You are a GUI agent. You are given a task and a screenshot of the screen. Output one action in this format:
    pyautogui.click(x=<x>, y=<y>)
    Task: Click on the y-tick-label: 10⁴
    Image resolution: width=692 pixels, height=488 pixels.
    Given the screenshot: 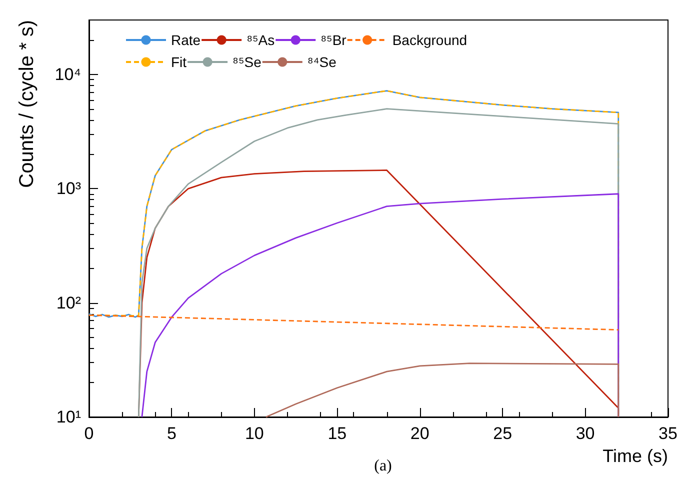 What is the action you would take?
    pyautogui.click(x=67, y=74)
    